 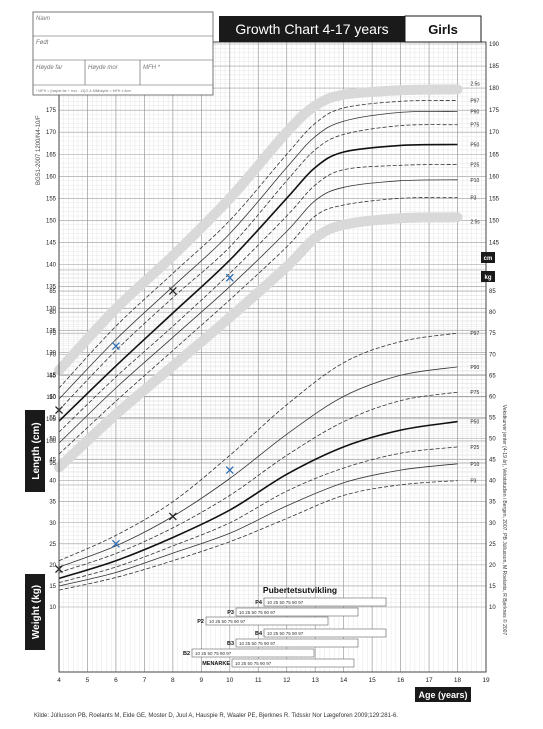 I want to click on length-tick-label-right: 165, so click(x=494, y=155).